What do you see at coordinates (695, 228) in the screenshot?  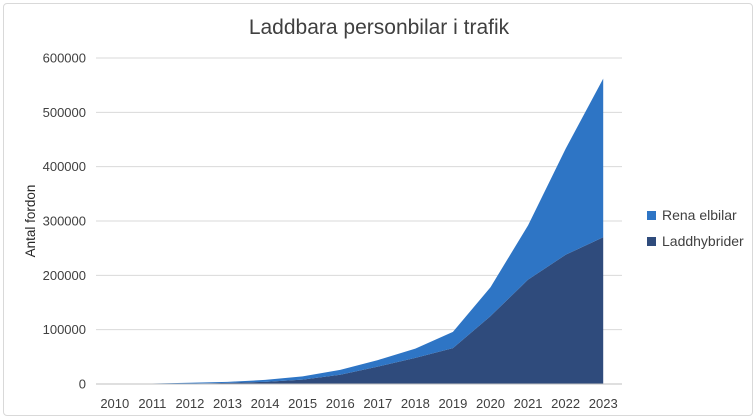 I see `legend: Rena elbilar Laddhybrider` at bounding box center [695, 228].